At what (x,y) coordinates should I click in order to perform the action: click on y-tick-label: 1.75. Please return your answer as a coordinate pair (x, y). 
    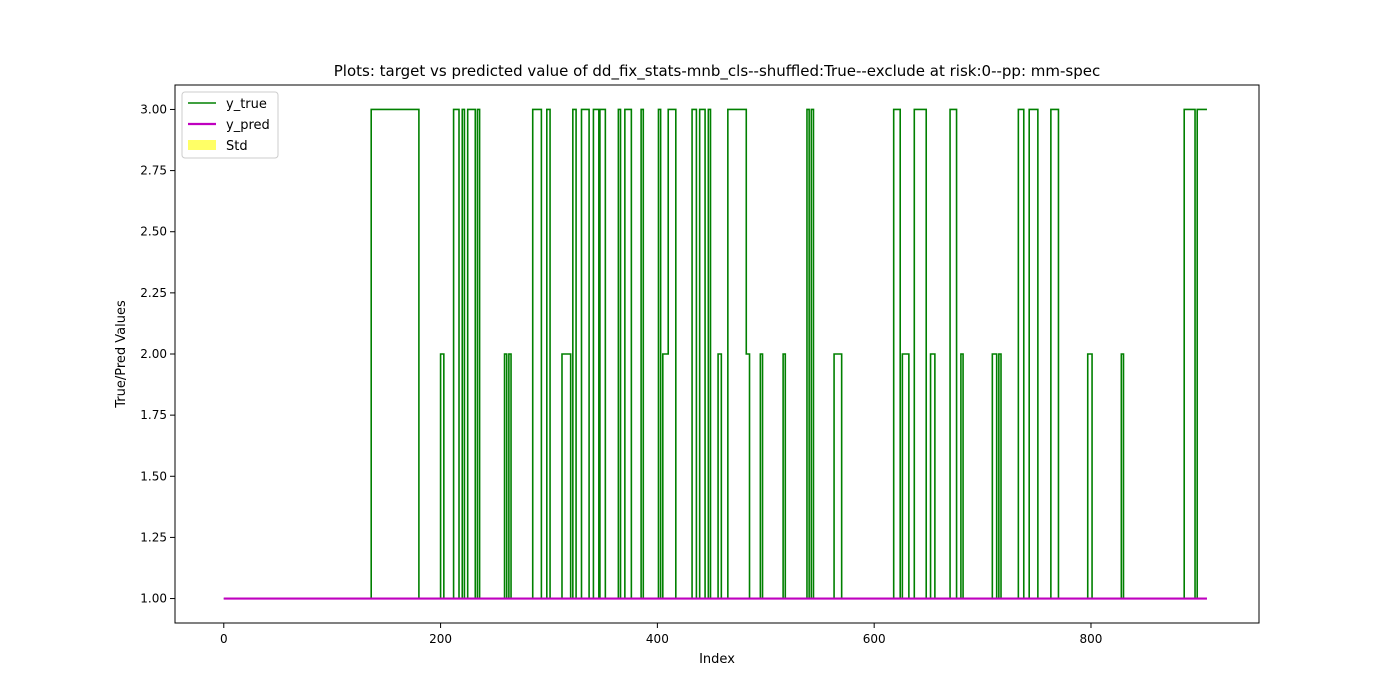
    Looking at the image, I should click on (153, 415).